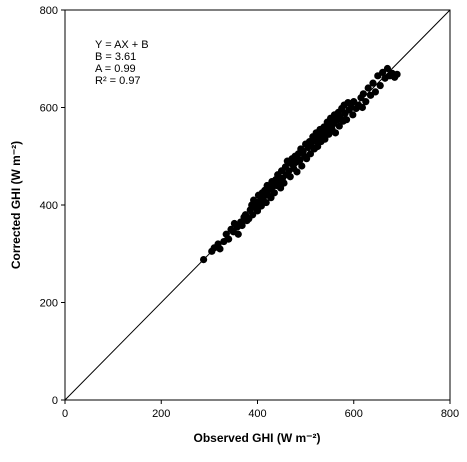 The image size is (467, 462). What do you see at coordinates (49, 109) in the screenshot?
I see `y-tick-label: 600` at bounding box center [49, 109].